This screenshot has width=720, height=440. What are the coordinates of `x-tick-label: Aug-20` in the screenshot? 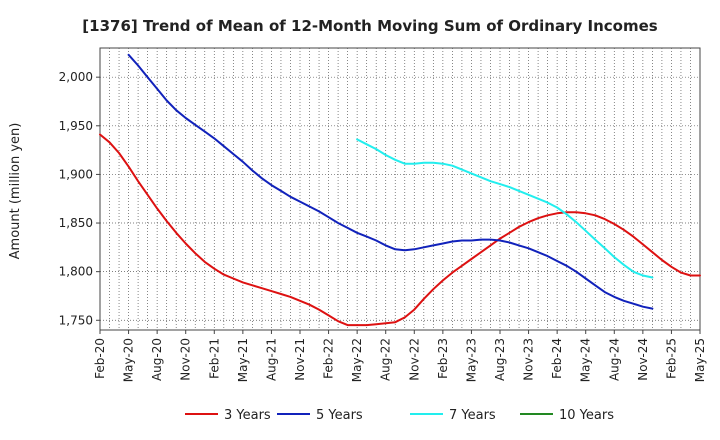 It's located at (157, 359).